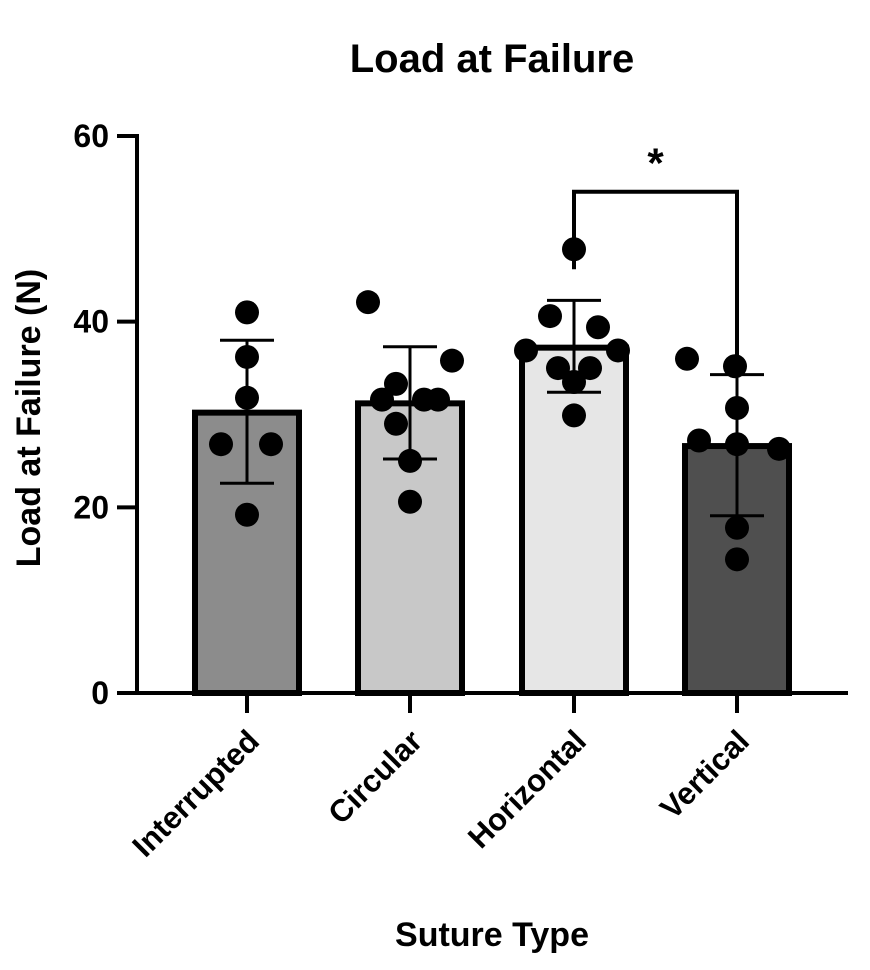  What do you see at coordinates (704, 774) in the screenshot?
I see `x-tick-label-vertical: Vertical` at bounding box center [704, 774].